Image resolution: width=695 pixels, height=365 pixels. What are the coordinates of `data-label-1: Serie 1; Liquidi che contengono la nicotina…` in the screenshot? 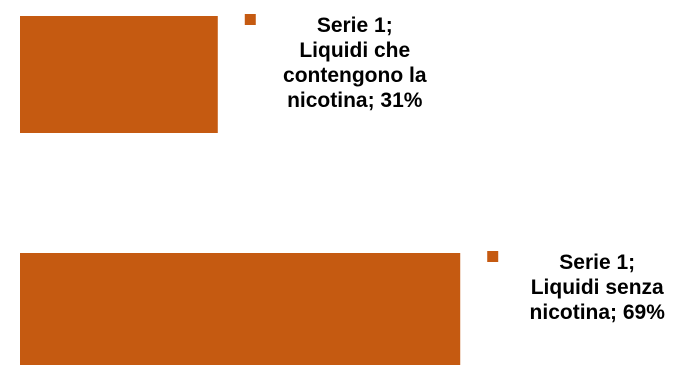 It's located at (355, 63).